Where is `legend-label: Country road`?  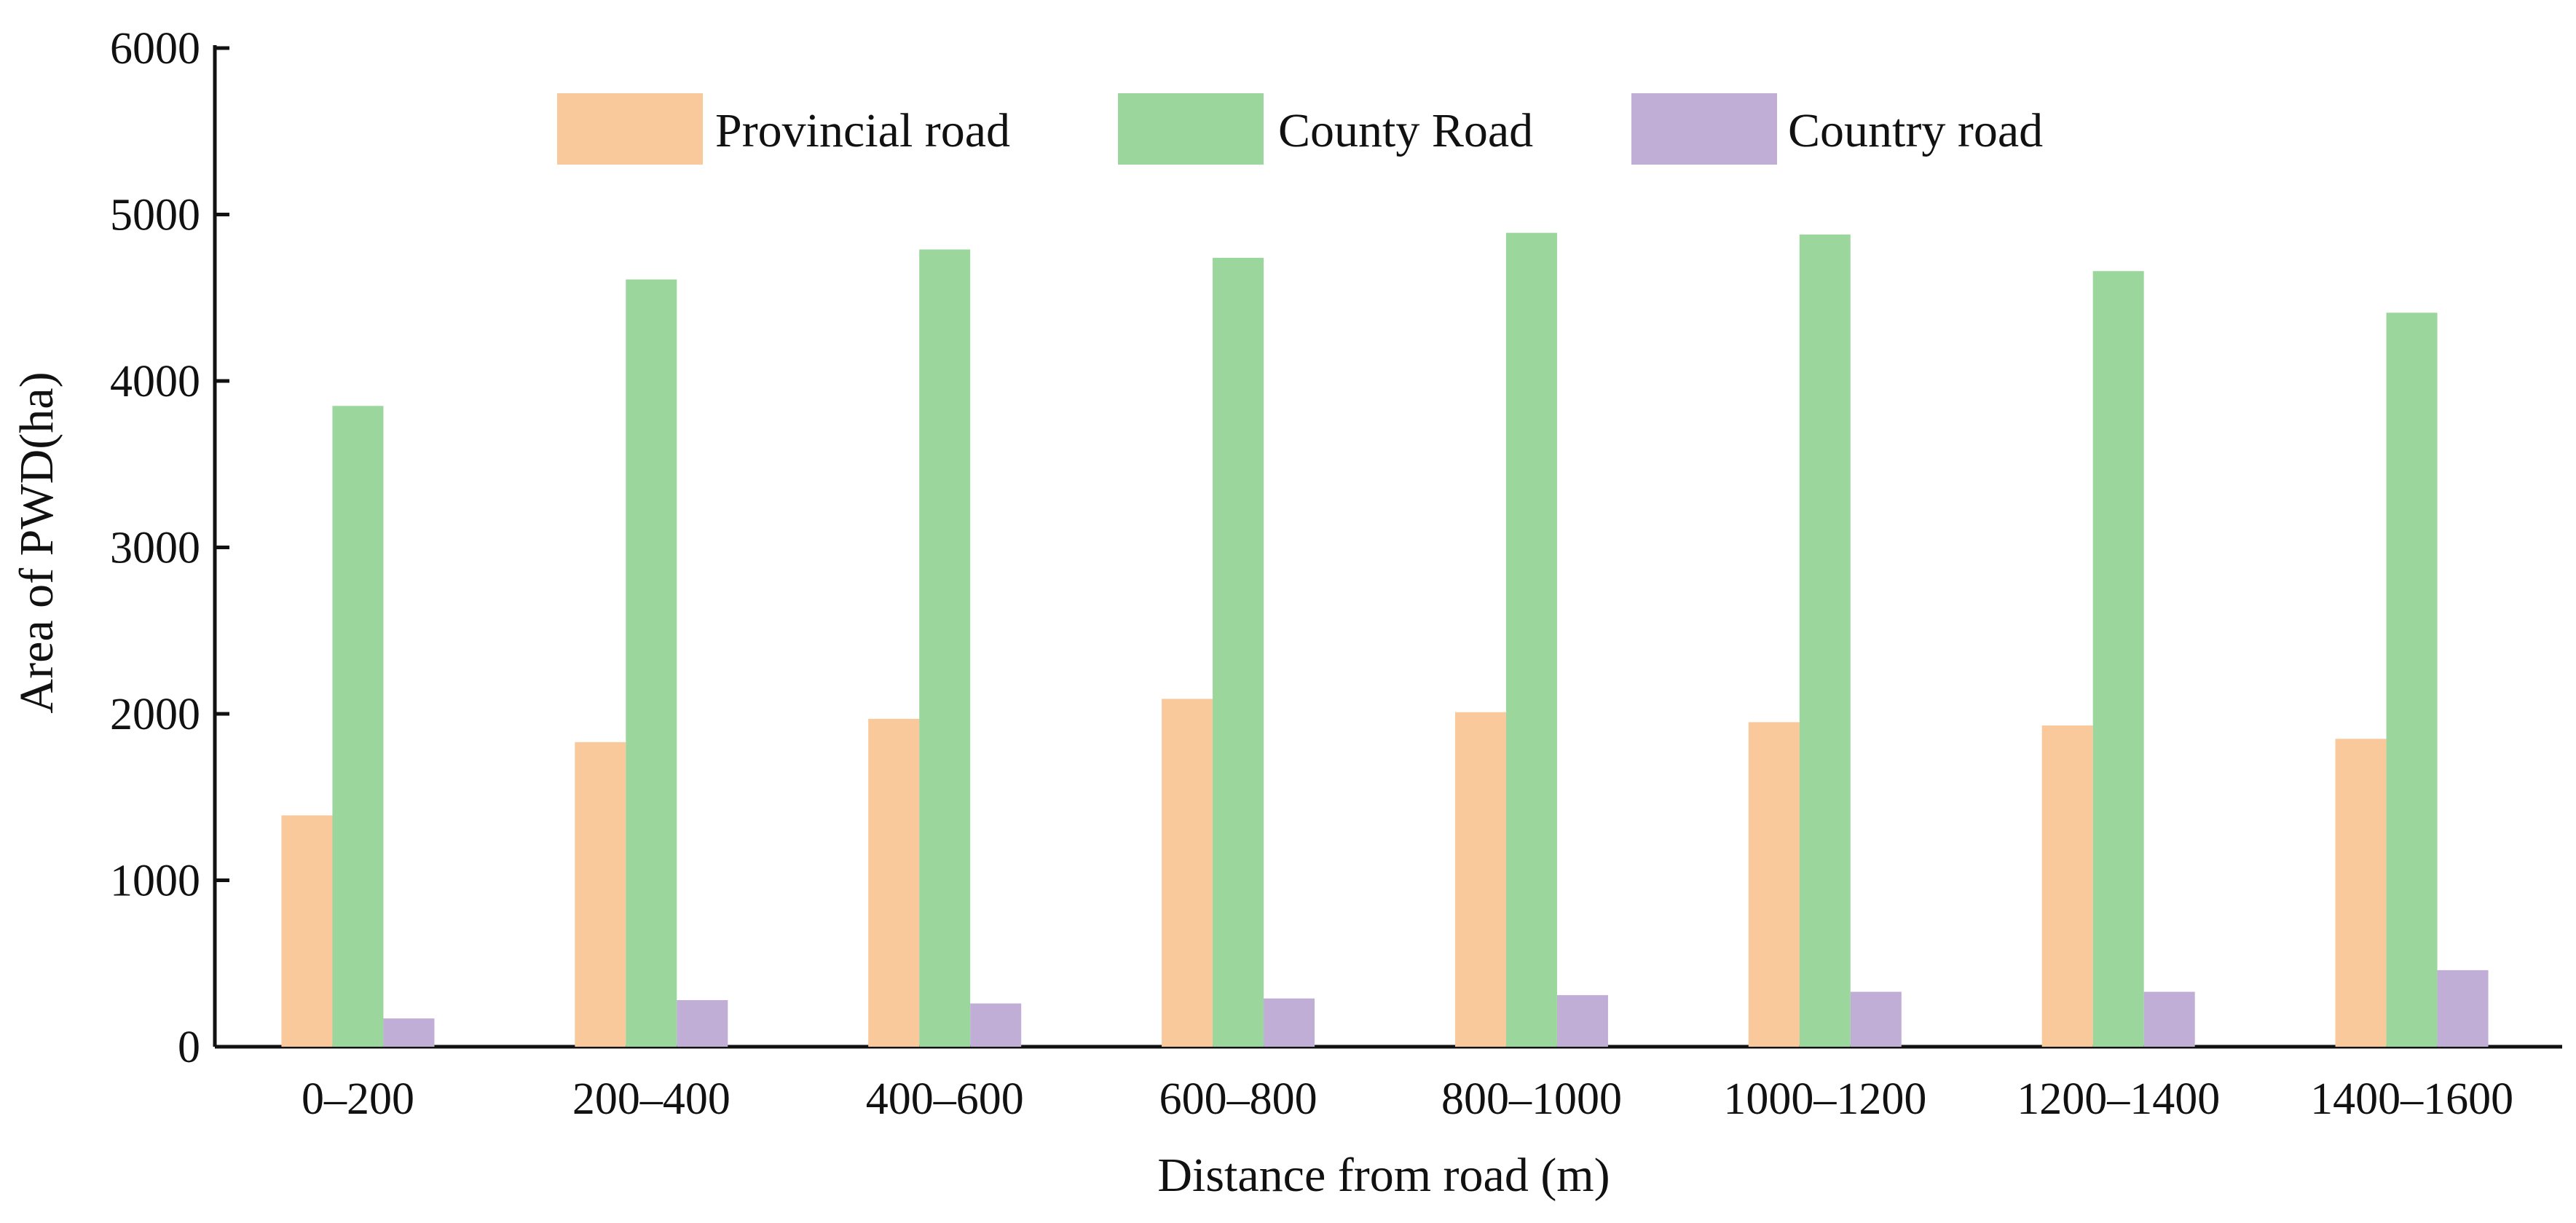
legend-label: Country road is located at coordinates (1915, 130).